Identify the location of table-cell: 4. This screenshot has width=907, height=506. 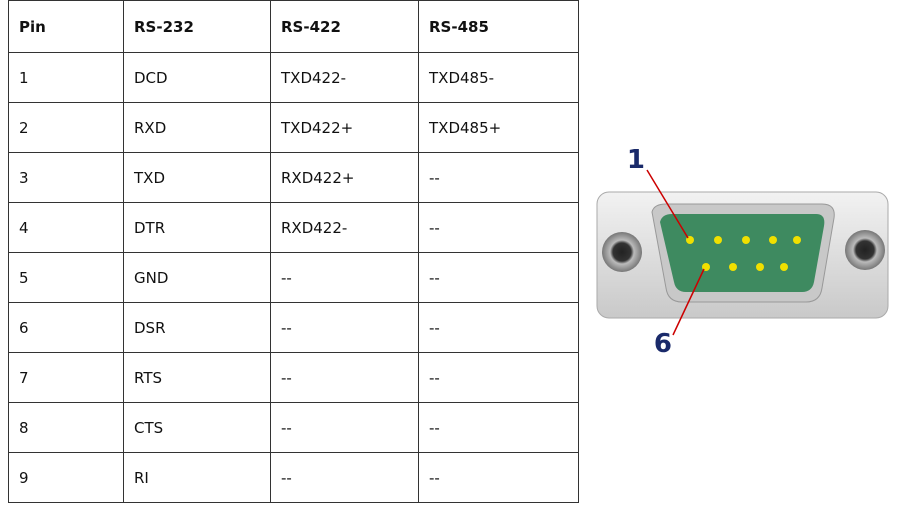
(66, 227).